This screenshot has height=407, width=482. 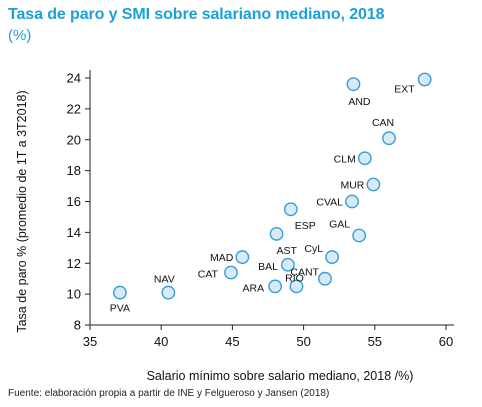 What do you see at coordinates (254, 288) in the screenshot?
I see `point-label-ara: ARA` at bounding box center [254, 288].